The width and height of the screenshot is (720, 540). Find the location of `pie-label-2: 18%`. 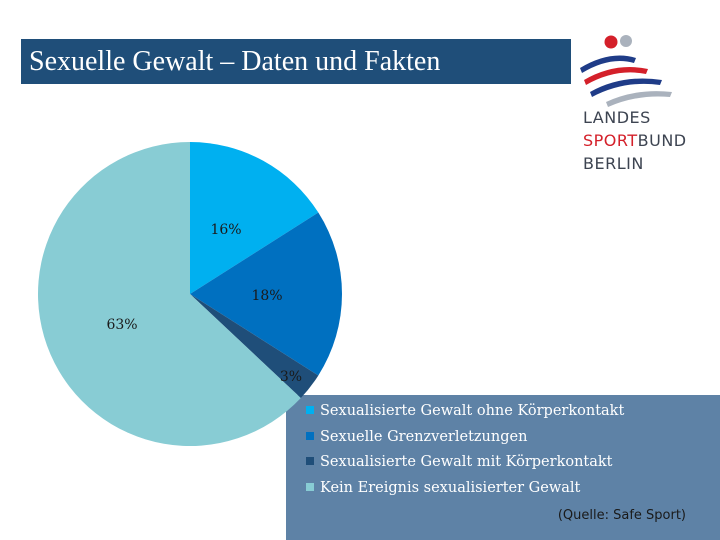

pie-label-2: 18% is located at coordinates (266, 296).